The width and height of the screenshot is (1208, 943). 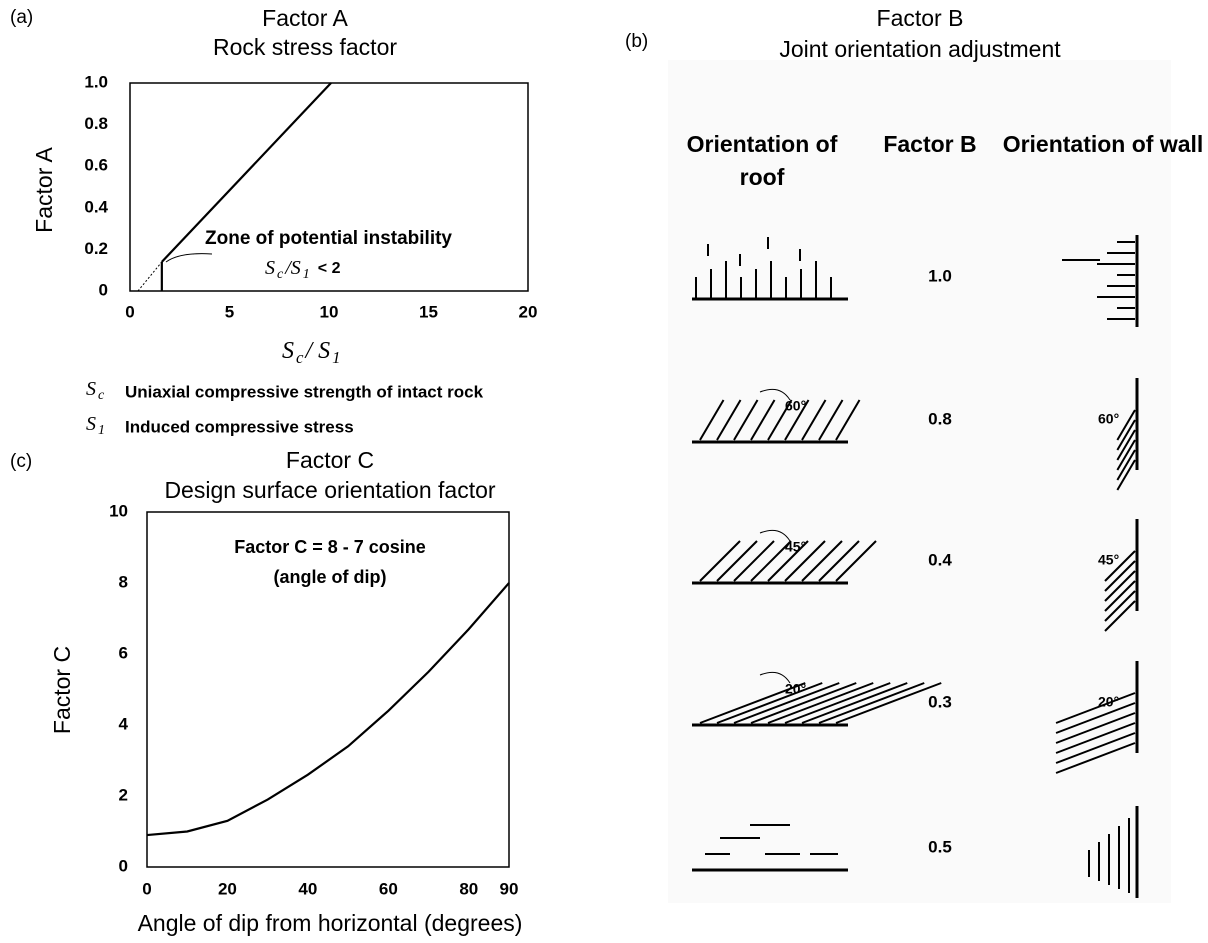 I want to click on angle-arc, so click(x=775, y=535).